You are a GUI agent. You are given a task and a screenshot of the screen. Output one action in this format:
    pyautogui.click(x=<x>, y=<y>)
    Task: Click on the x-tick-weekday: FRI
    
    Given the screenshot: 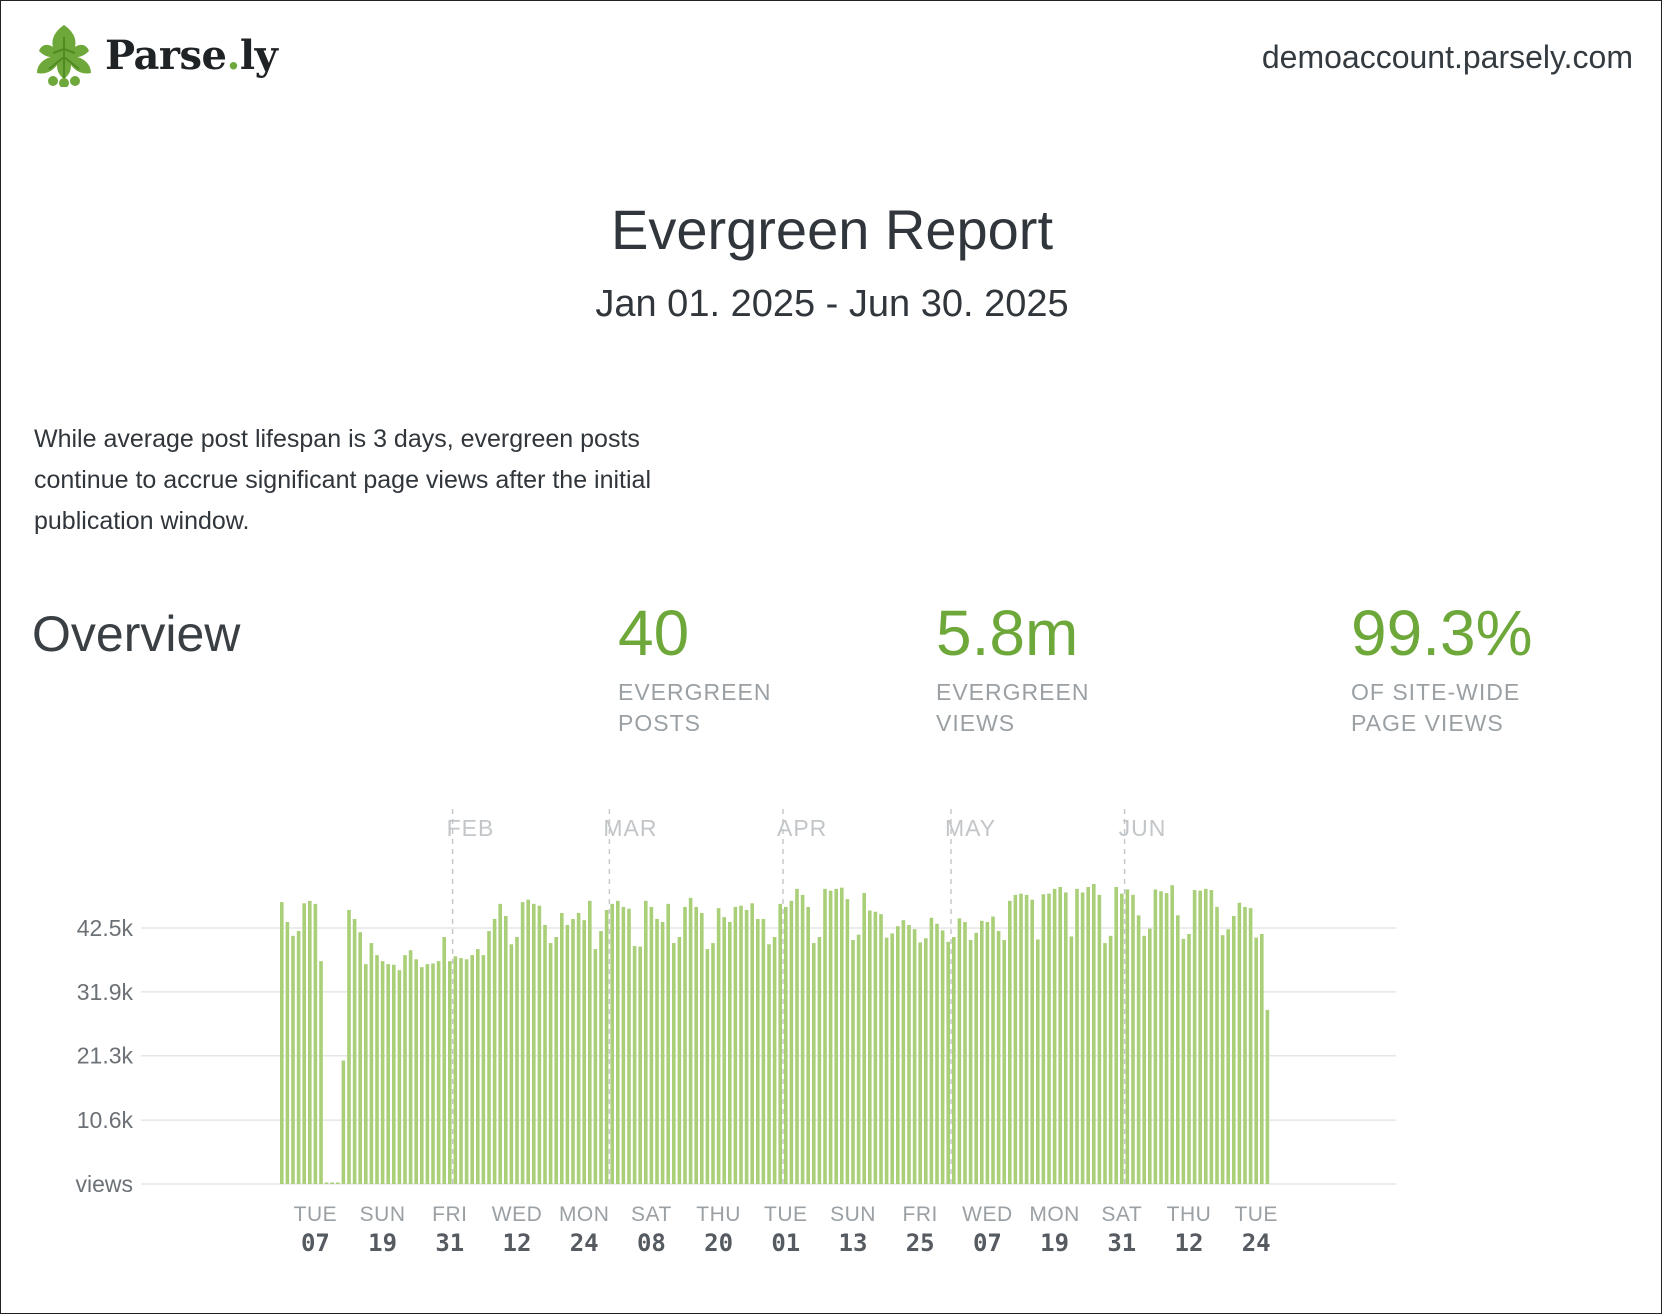 What is the action you would take?
    pyautogui.click(x=920, y=1214)
    